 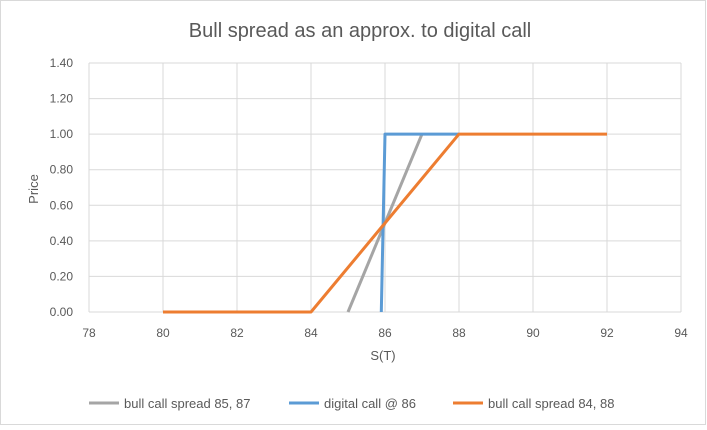 What do you see at coordinates (370, 403) in the screenshot?
I see `legend-label: digital call @ 86` at bounding box center [370, 403].